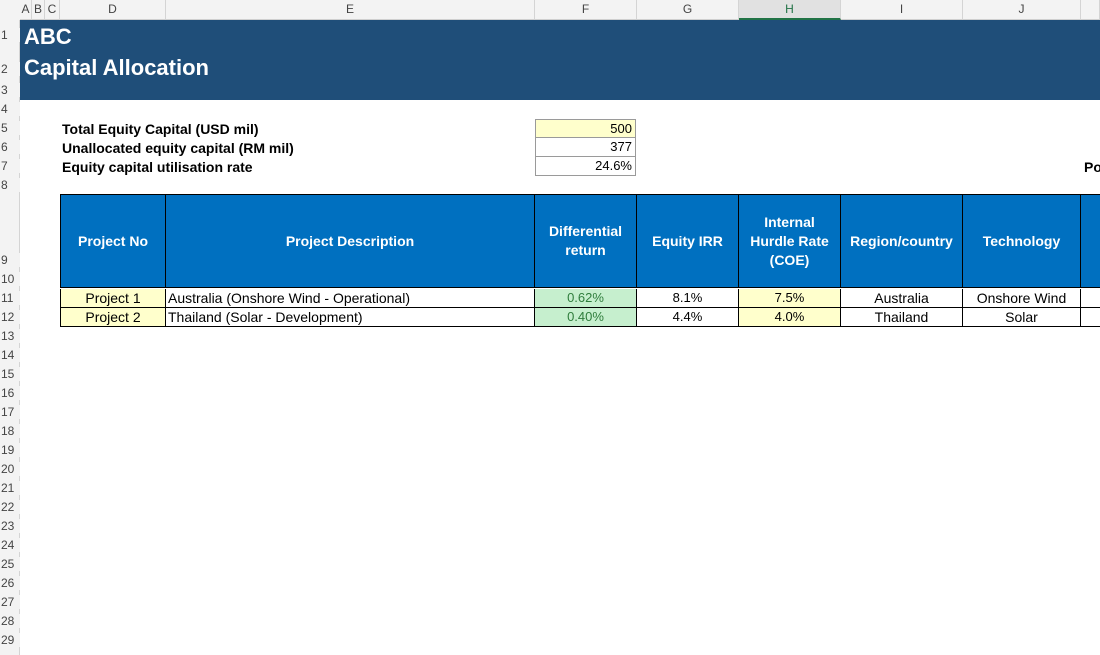 Image resolution: width=1100 pixels, height=655 pixels. What do you see at coordinates (26, 10) in the screenshot?
I see `col-header-a: A` at bounding box center [26, 10].